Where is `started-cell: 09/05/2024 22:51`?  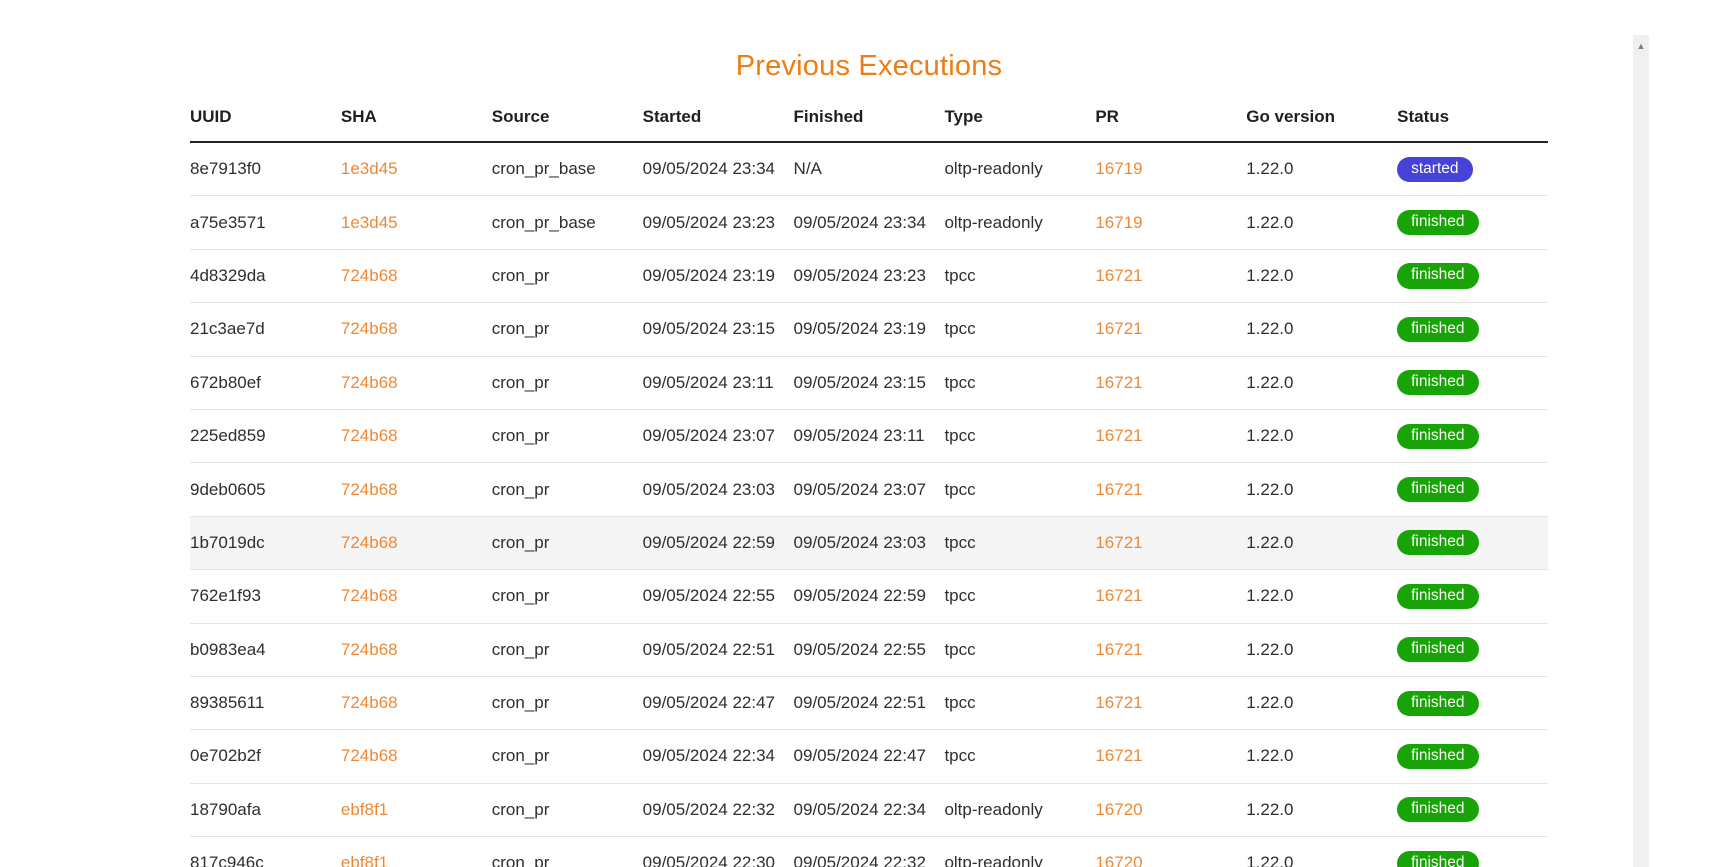 started-cell: 09/05/2024 22:51 is located at coordinates (709, 649).